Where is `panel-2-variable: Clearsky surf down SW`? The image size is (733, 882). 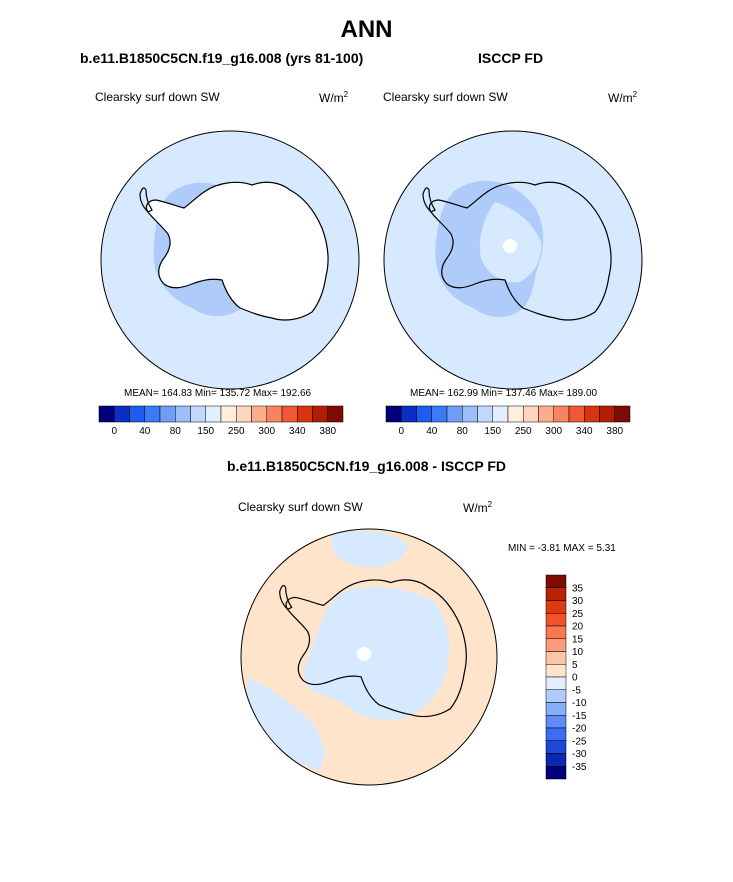 panel-2-variable: Clearsky surf down SW is located at coordinates (445, 97).